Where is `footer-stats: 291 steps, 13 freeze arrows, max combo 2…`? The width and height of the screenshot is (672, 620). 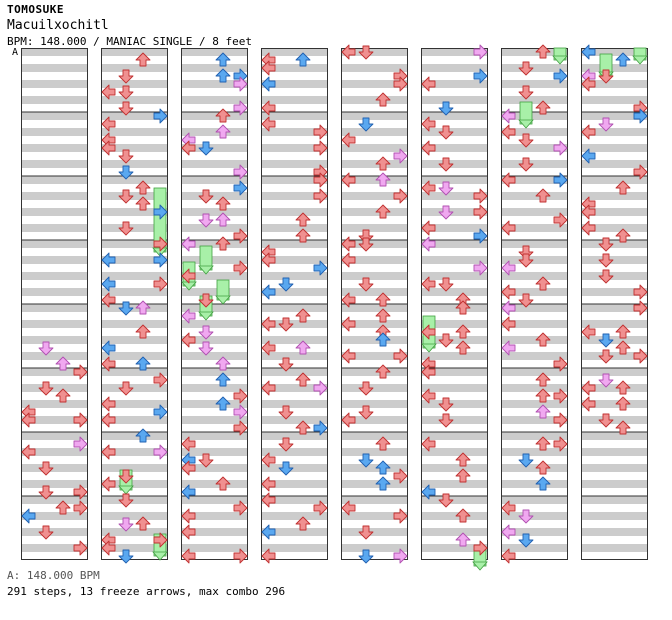
footer-stats: 291 steps, 13 freeze arrows, max combo 2… is located at coordinates (146, 591).